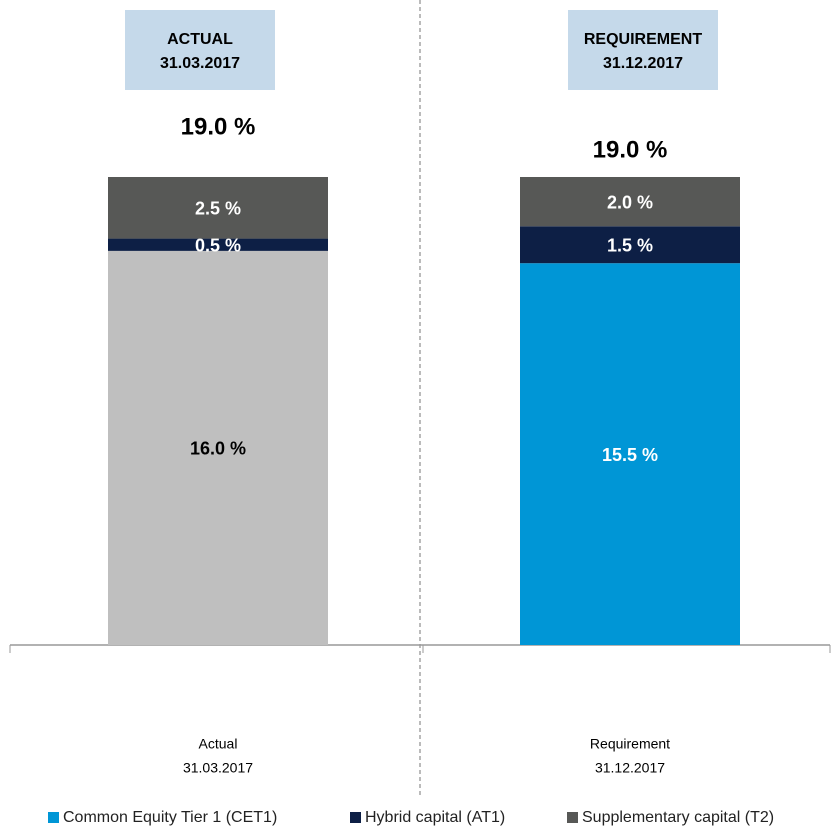 The width and height of the screenshot is (833, 828). What do you see at coordinates (630, 744) in the screenshot?
I see `x-tick-label: Requirement` at bounding box center [630, 744].